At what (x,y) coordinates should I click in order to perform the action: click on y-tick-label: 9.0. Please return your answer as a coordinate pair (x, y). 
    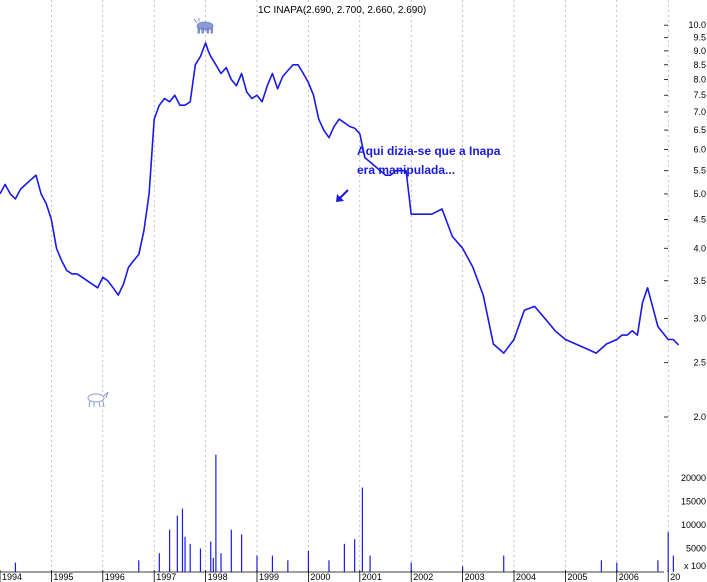
    Looking at the image, I should click on (699, 51).